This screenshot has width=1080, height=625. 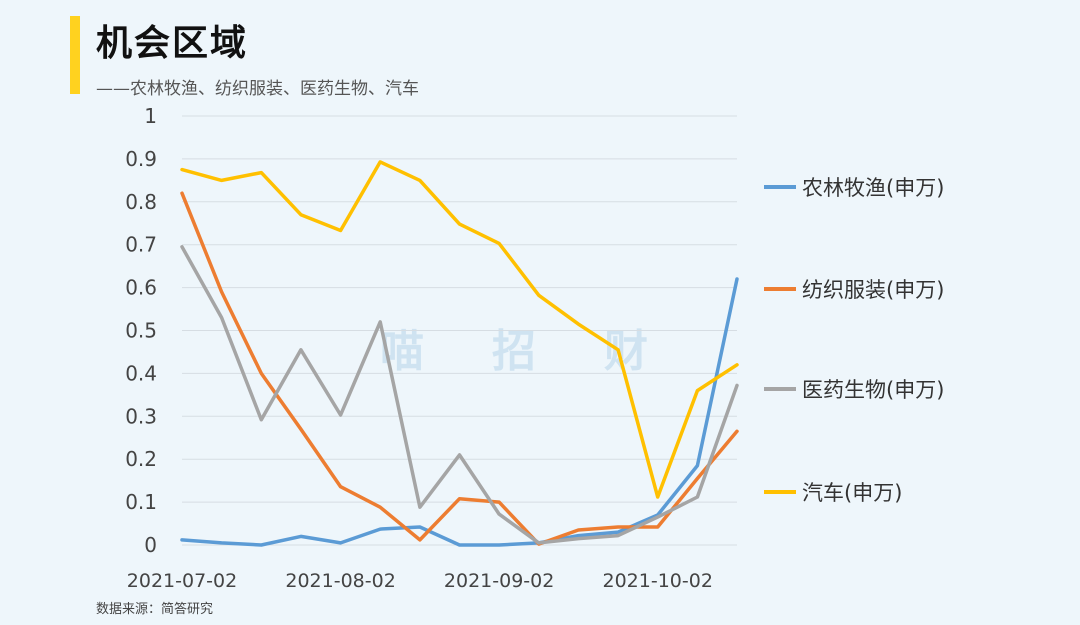 I want to click on legend-item: 农林牧渔(申万), so click(x=854, y=187).